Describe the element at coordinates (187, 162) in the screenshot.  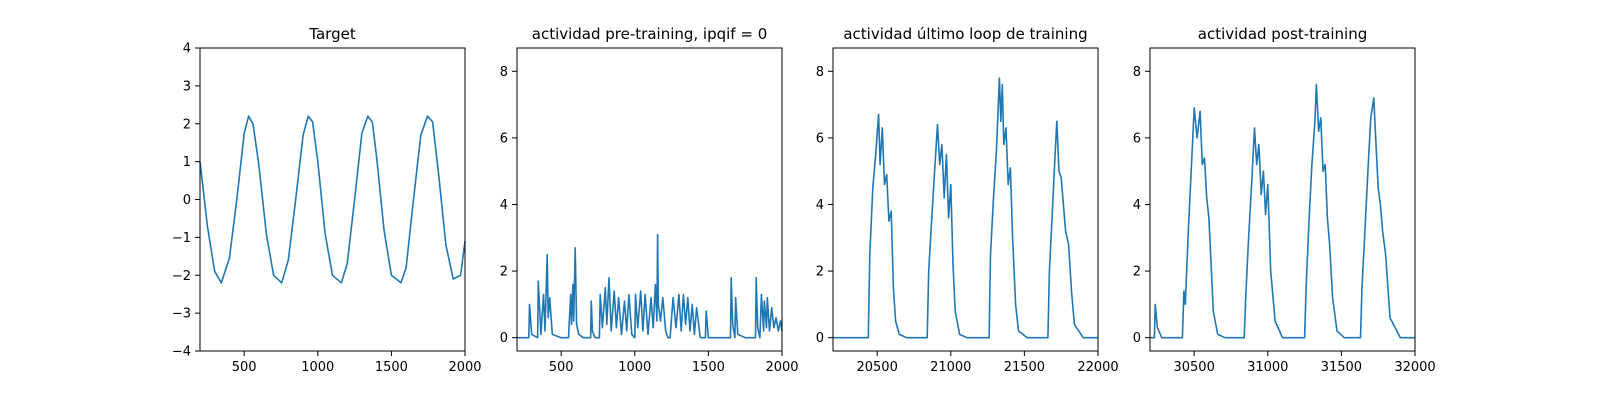
I see `chart-1-y-tick-label: 1` at that location.